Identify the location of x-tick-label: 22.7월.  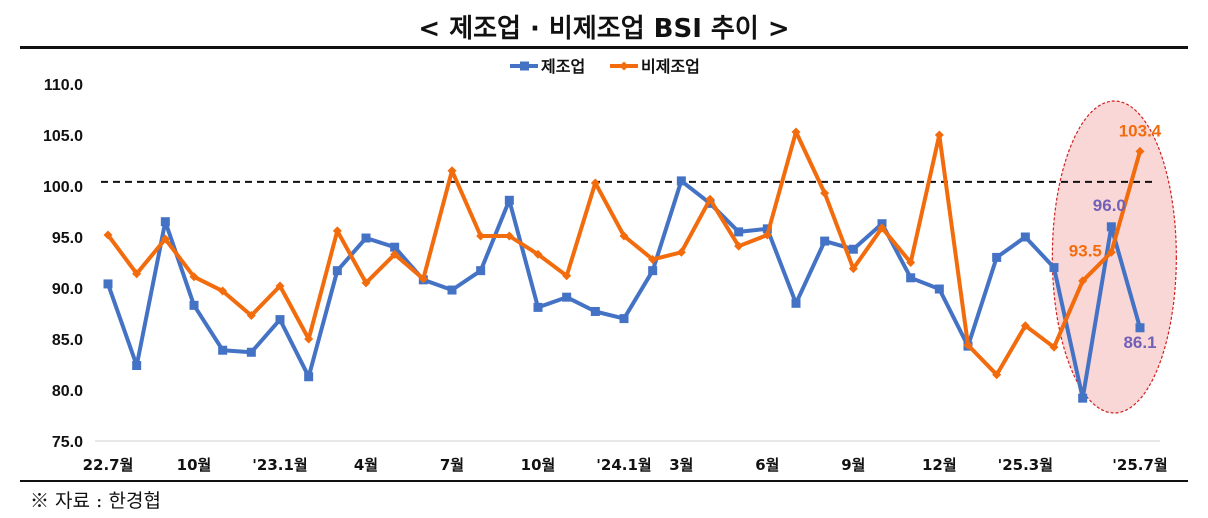
(108, 465).